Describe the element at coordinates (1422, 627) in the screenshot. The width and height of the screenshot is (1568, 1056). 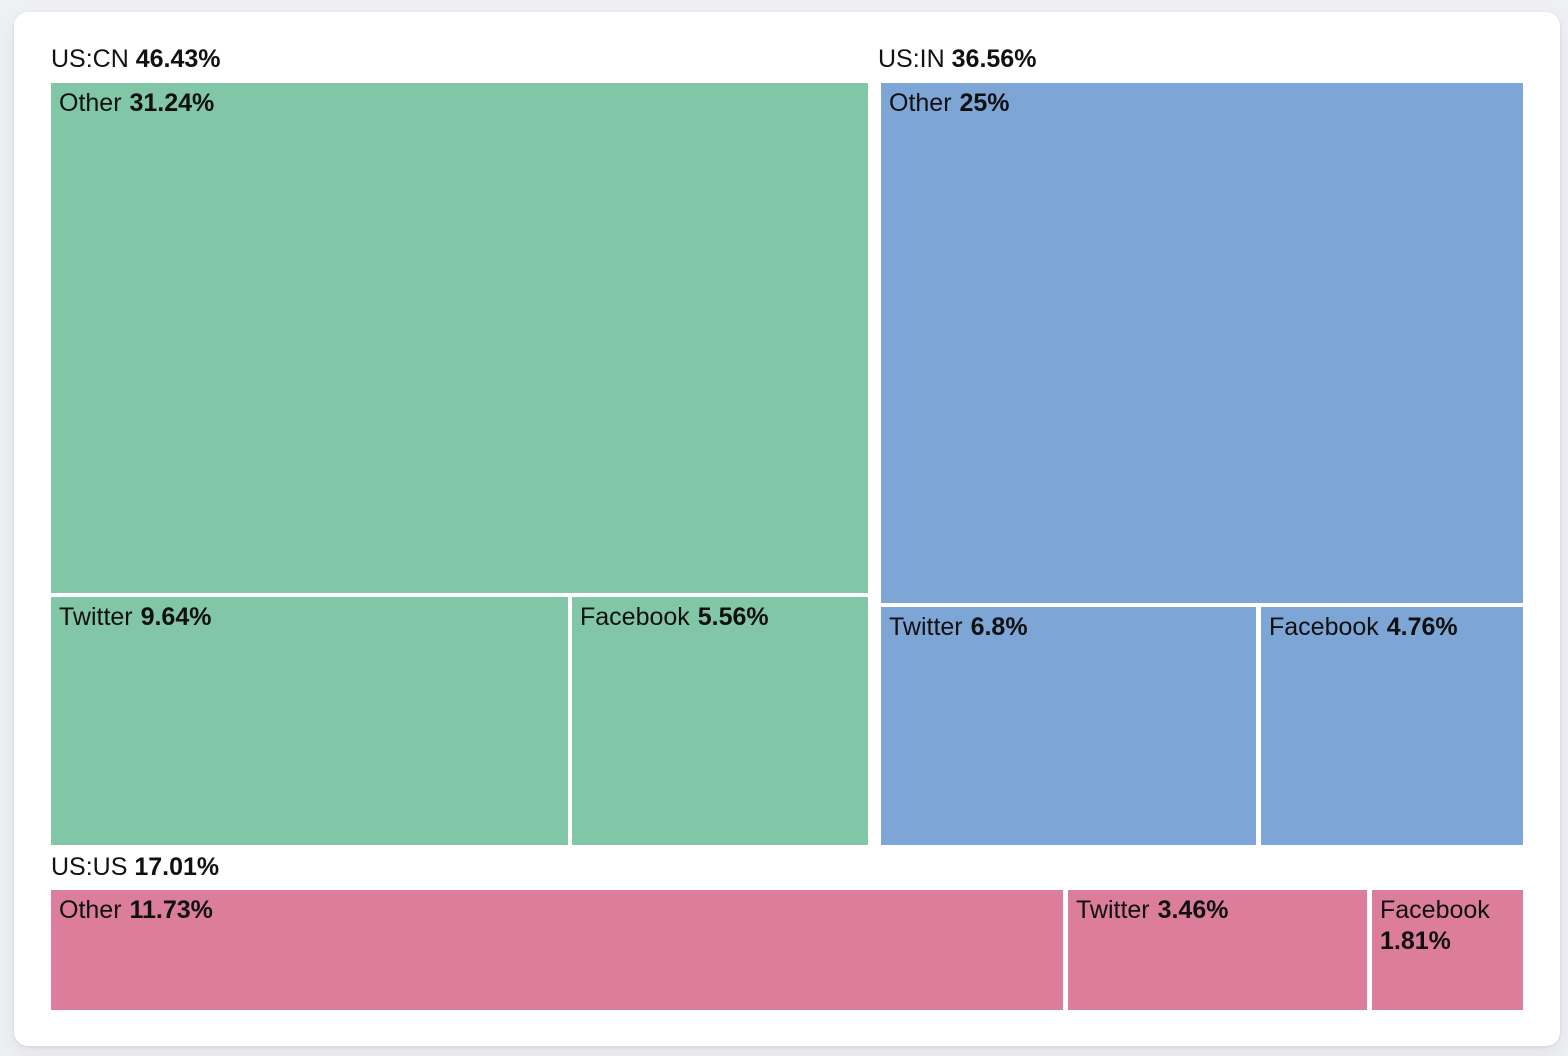
I see `cell-share: 4.76%` at that location.